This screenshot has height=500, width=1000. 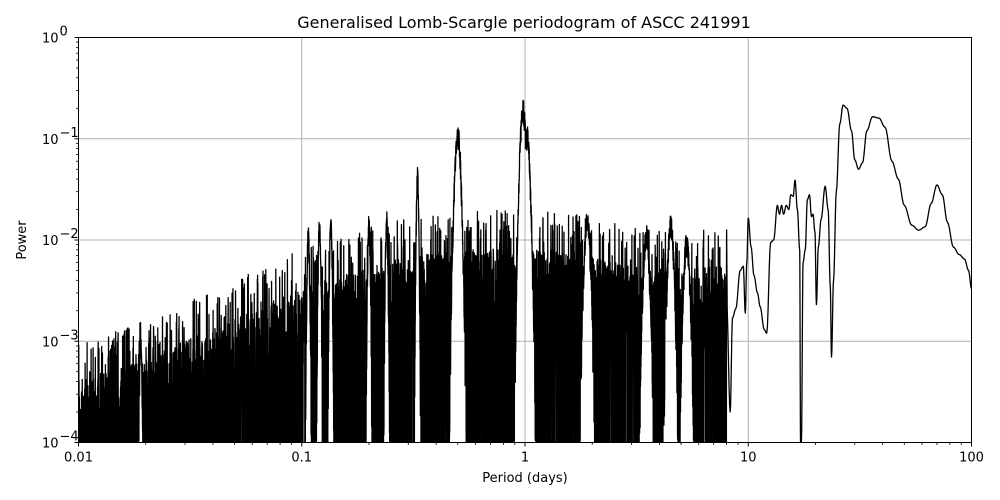 I want to click on x-tick-label: 100, so click(x=971, y=458).